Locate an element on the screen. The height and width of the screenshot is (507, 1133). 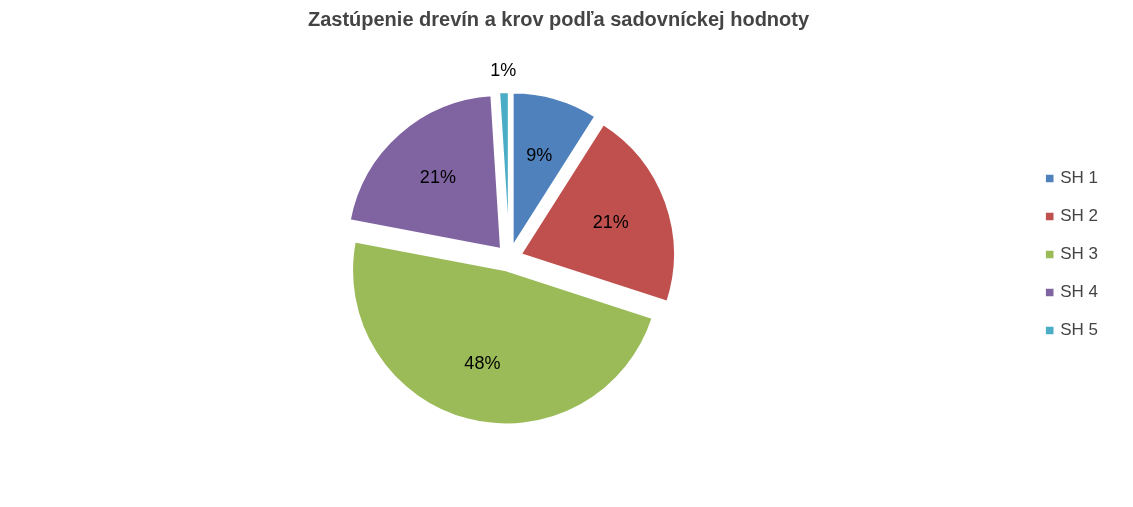
data-label: 1% is located at coordinates (503, 70).